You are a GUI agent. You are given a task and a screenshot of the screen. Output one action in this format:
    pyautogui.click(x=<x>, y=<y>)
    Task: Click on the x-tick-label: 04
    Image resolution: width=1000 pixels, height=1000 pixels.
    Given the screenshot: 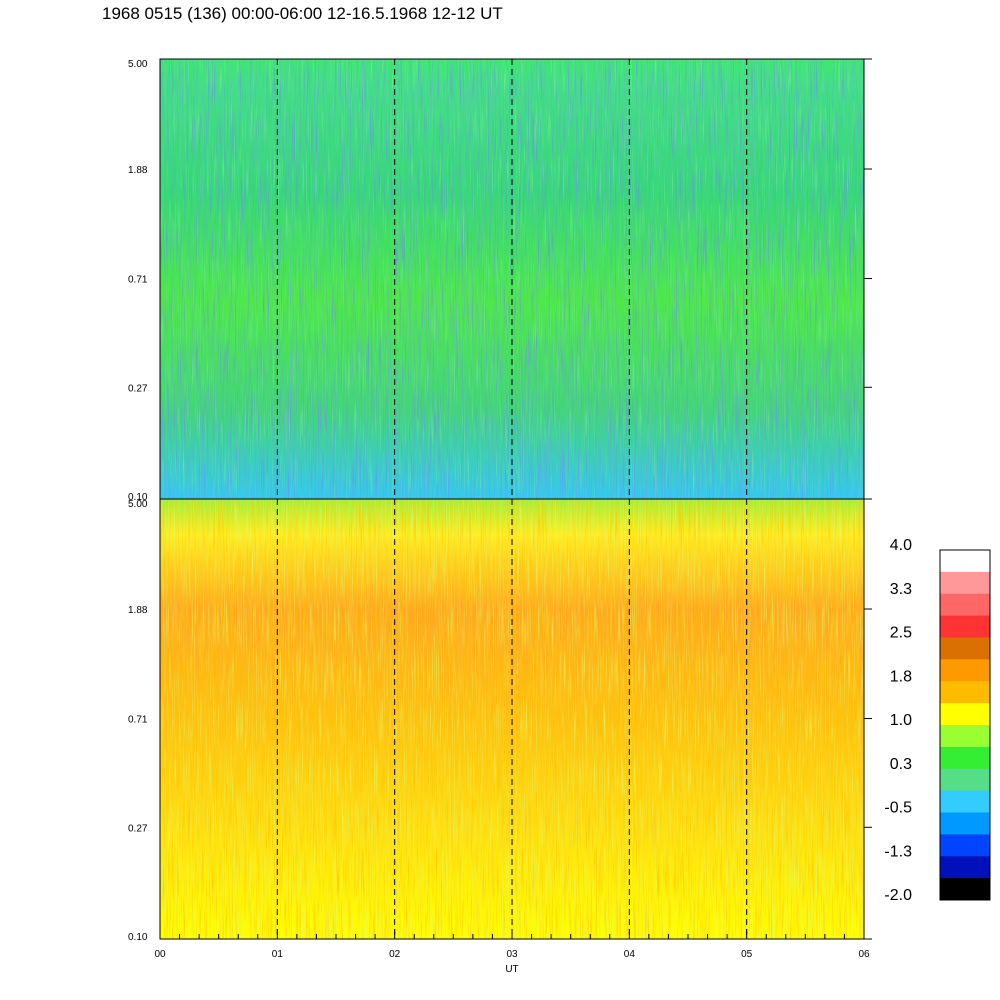 What is the action you would take?
    pyautogui.click(x=630, y=954)
    